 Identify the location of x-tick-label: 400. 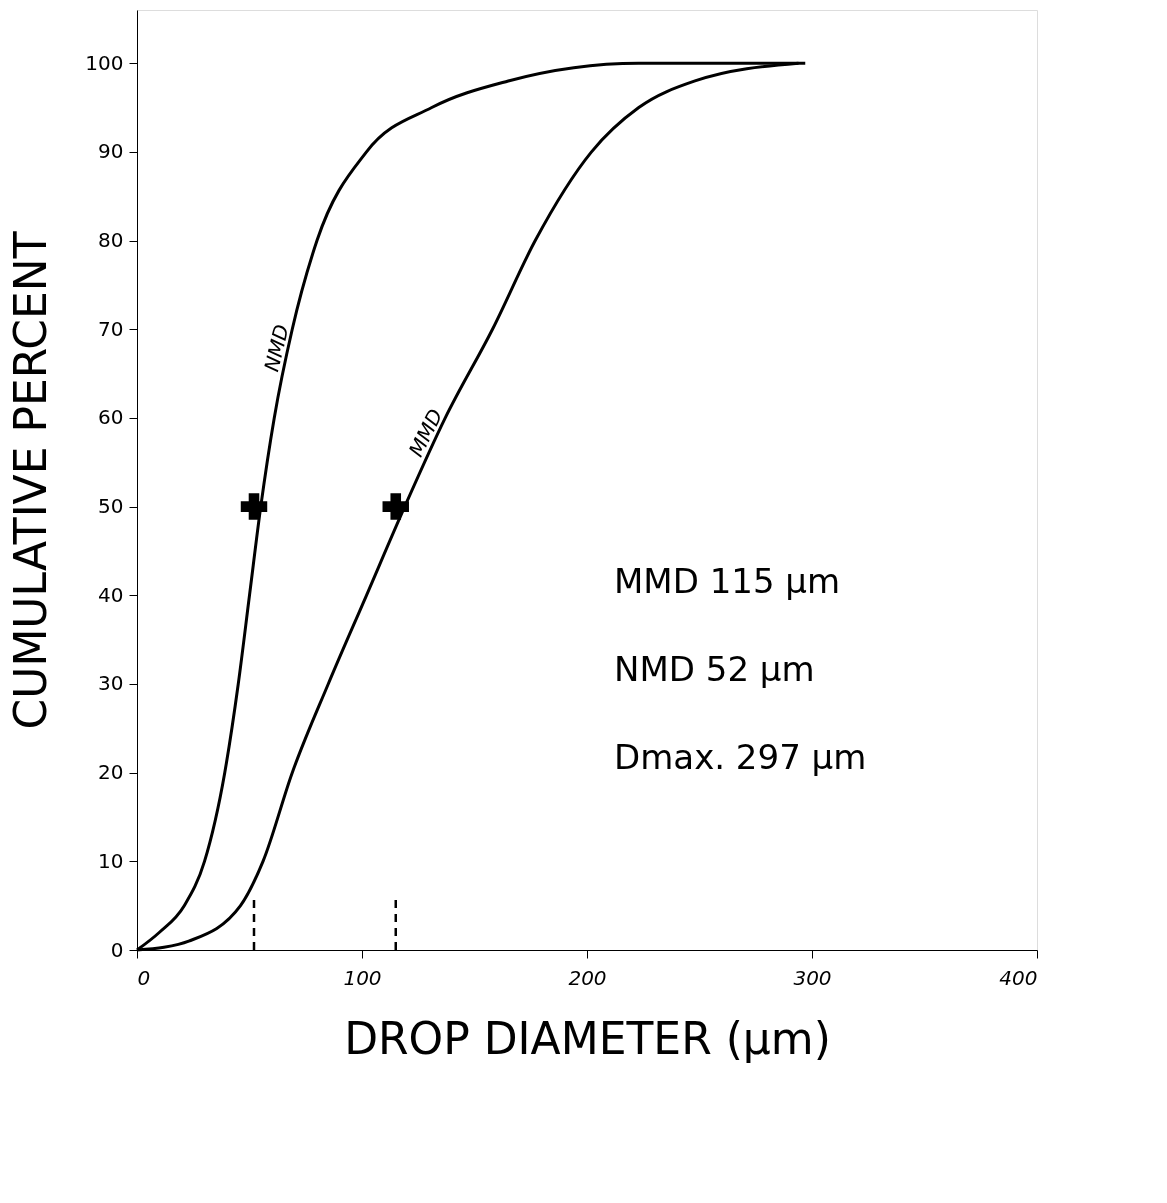
(1018, 977).